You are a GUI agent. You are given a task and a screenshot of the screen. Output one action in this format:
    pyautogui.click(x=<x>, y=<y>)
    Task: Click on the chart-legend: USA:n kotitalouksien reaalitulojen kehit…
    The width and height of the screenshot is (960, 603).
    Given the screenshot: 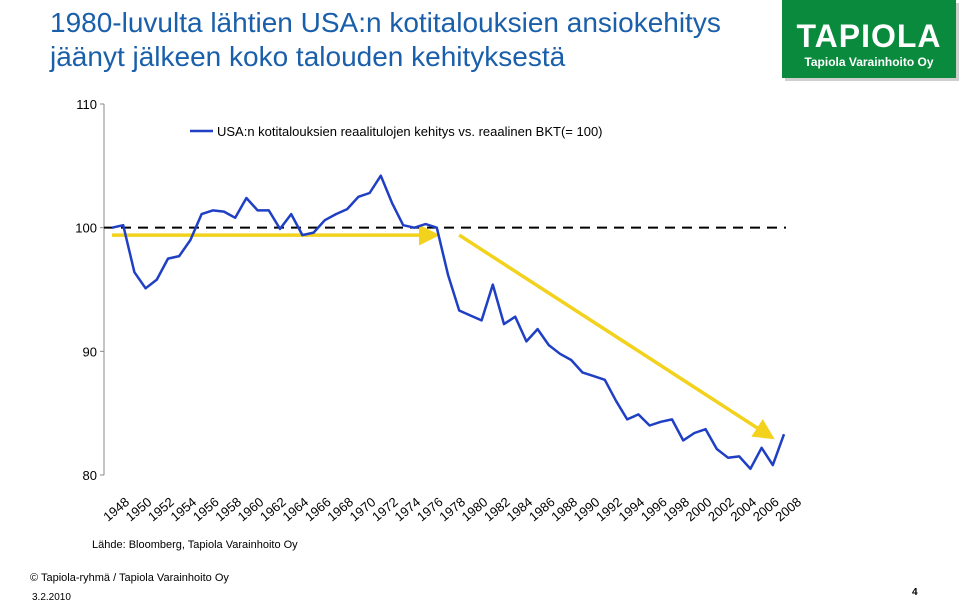 What is the action you would take?
    pyautogui.click(x=396, y=131)
    